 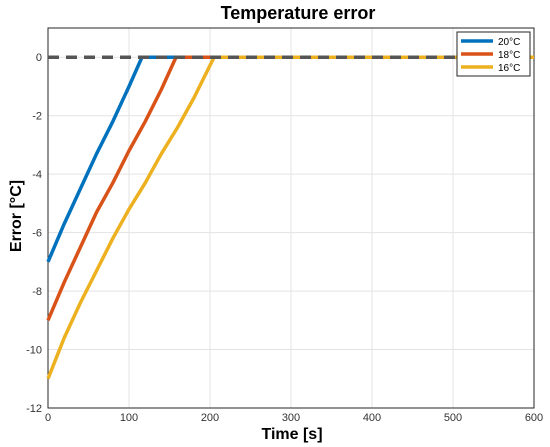 I want to click on x-axis-label: Time [s], so click(x=291, y=434).